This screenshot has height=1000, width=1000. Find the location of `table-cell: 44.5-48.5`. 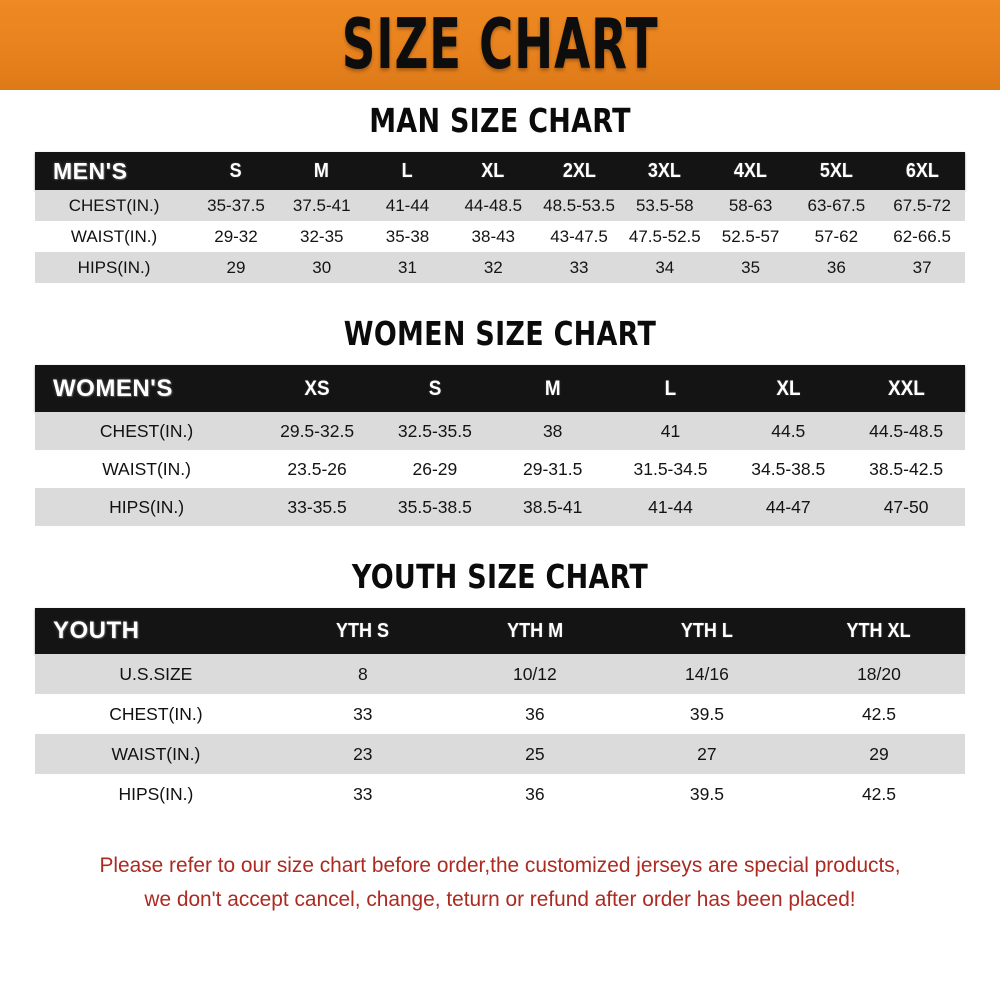

table-cell: 44.5-48.5 is located at coordinates (906, 431).